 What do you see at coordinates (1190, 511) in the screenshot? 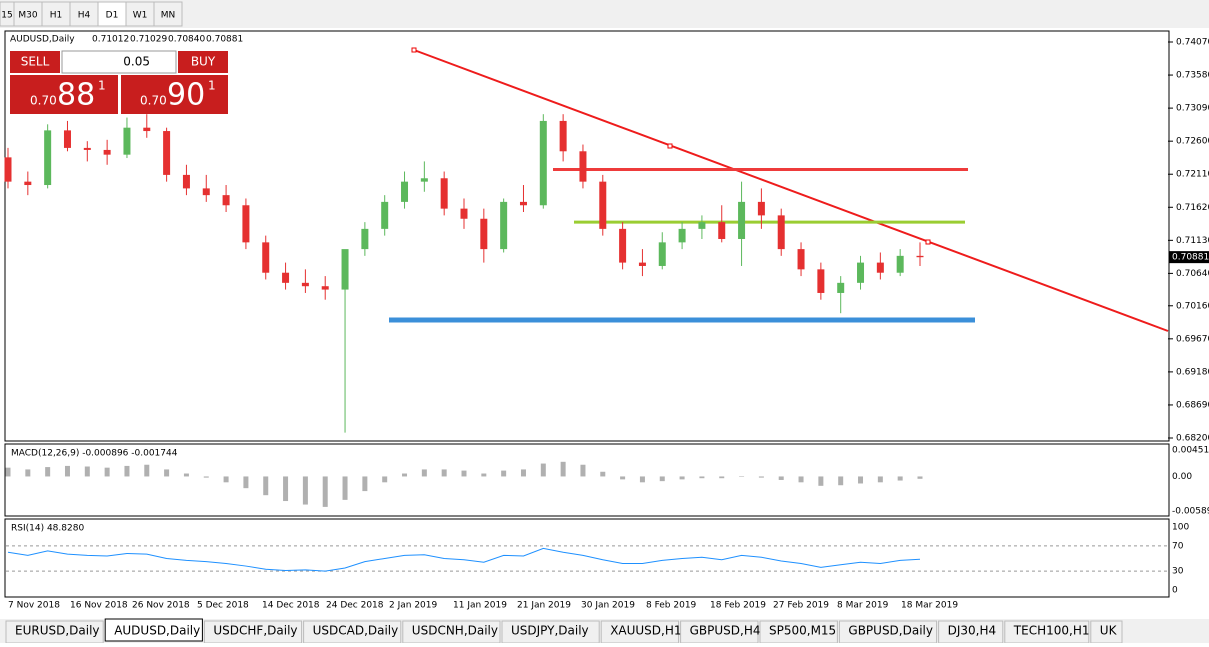
I see `macd-tick: -0.00589` at bounding box center [1190, 511].